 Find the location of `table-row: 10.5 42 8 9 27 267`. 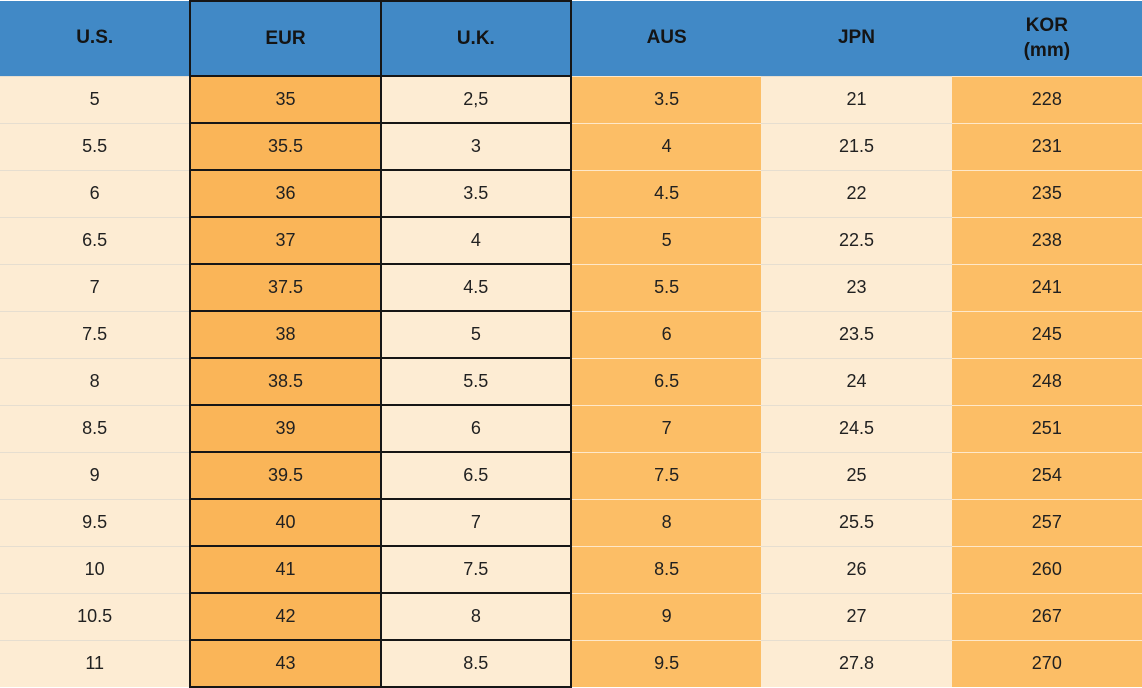

table-row: 10.5 42 8 9 27 267 is located at coordinates (571, 616).